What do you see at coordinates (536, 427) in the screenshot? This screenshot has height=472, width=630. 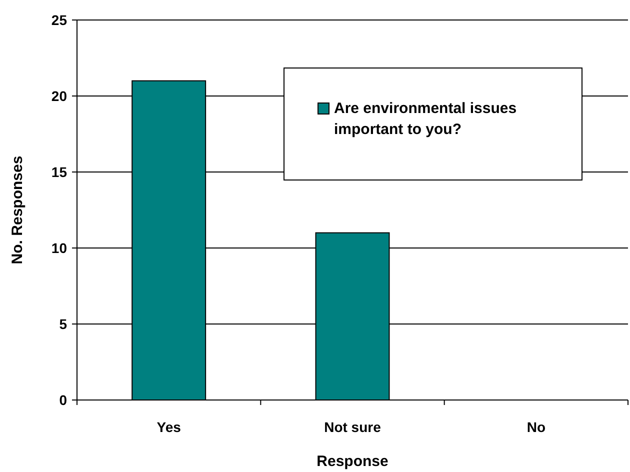 I see `x-tick-label: No` at bounding box center [536, 427].